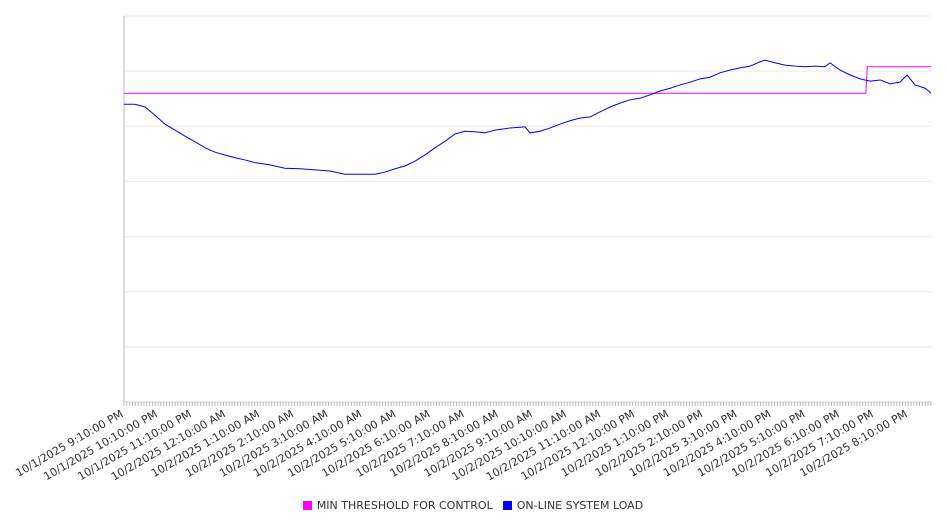 The image size is (946, 526). Describe the element at coordinates (307, 505) in the screenshot. I see `legend-swatch-threshold` at that location.